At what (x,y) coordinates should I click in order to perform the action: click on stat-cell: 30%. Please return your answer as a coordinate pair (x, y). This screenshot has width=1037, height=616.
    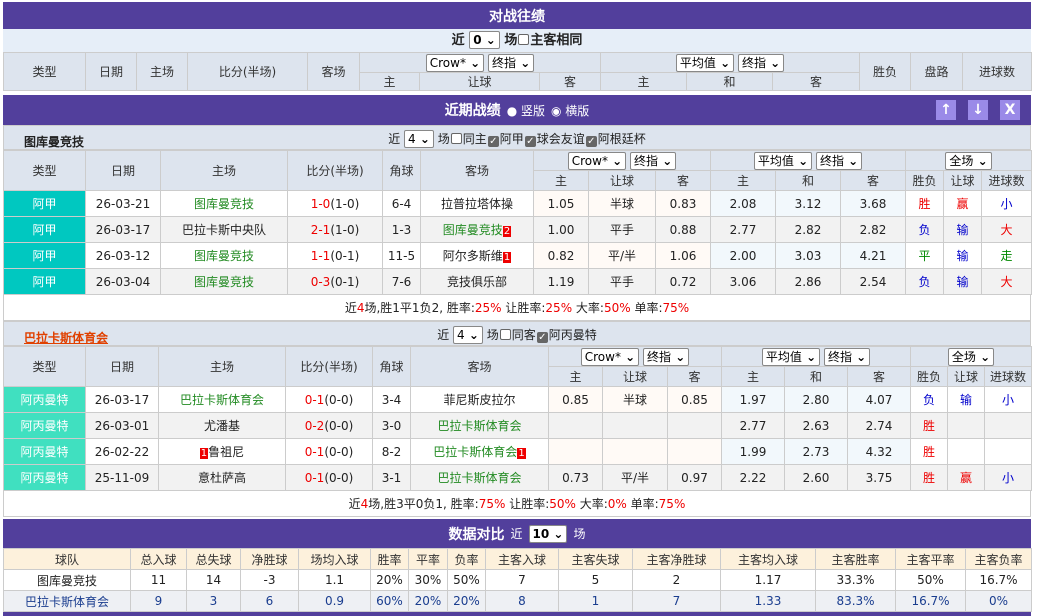
    Looking at the image, I should click on (428, 580).